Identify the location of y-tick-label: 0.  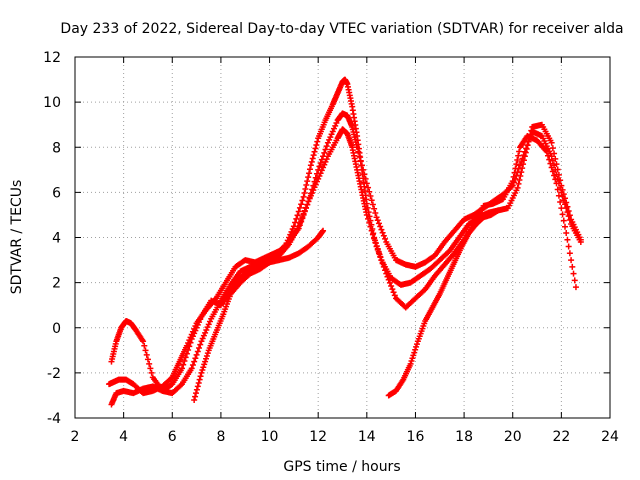
(56, 329).